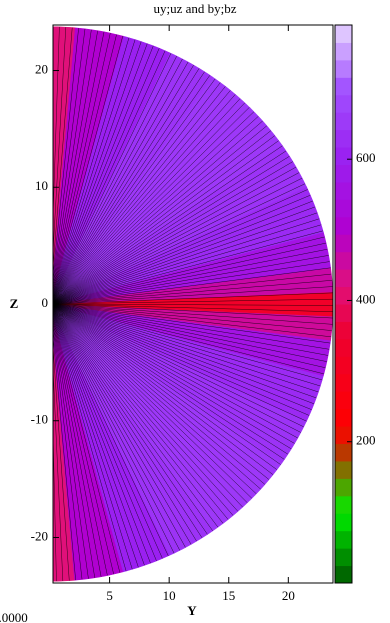 This screenshot has height=623, width=390. Describe the element at coordinates (194, 8) in the screenshot. I see `chart-title: uy;uz and by;bz` at that location.